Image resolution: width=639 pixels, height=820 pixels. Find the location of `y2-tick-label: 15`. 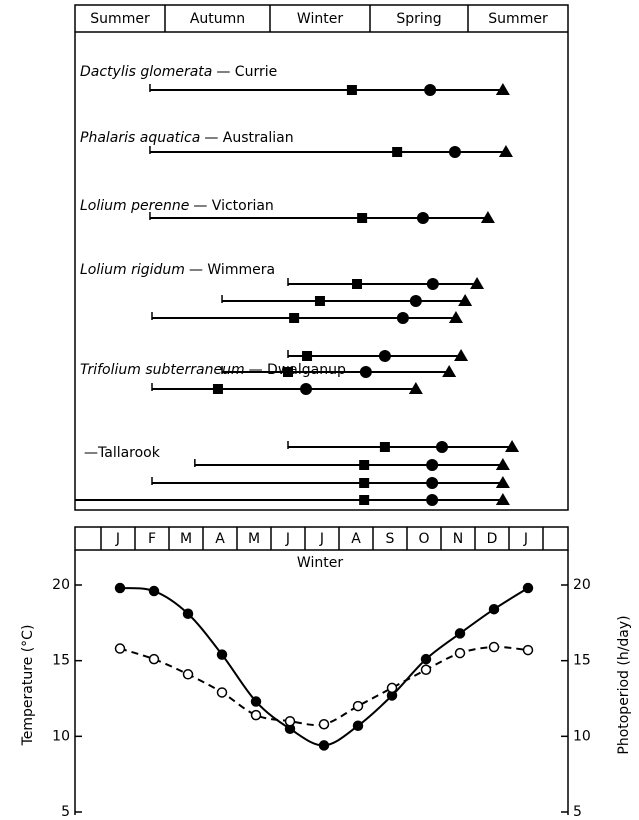

y2-tick-label: 15 is located at coordinates (582, 661).